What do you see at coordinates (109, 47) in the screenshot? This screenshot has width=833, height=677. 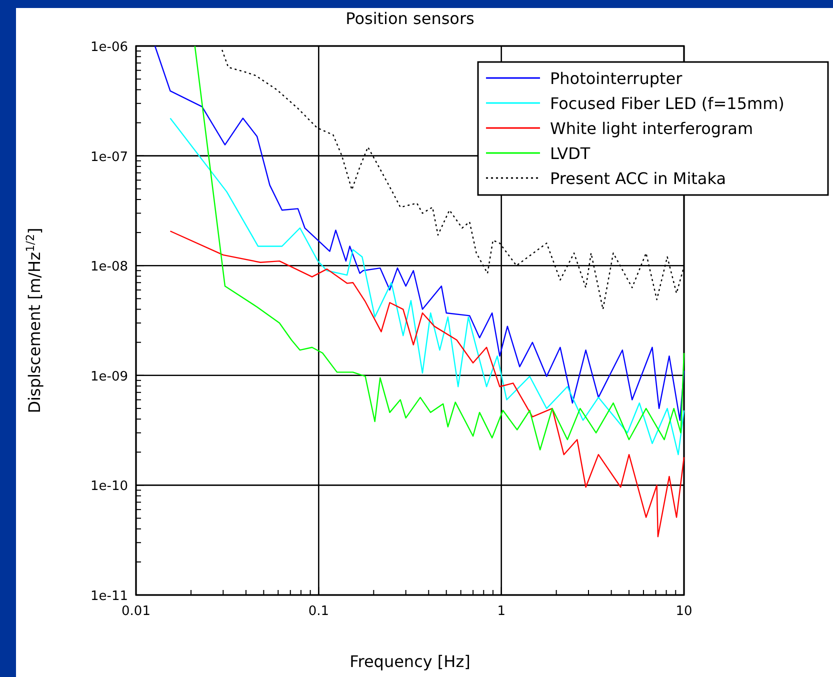 I see `y-tick-label: 1e-06` at bounding box center [109, 47].